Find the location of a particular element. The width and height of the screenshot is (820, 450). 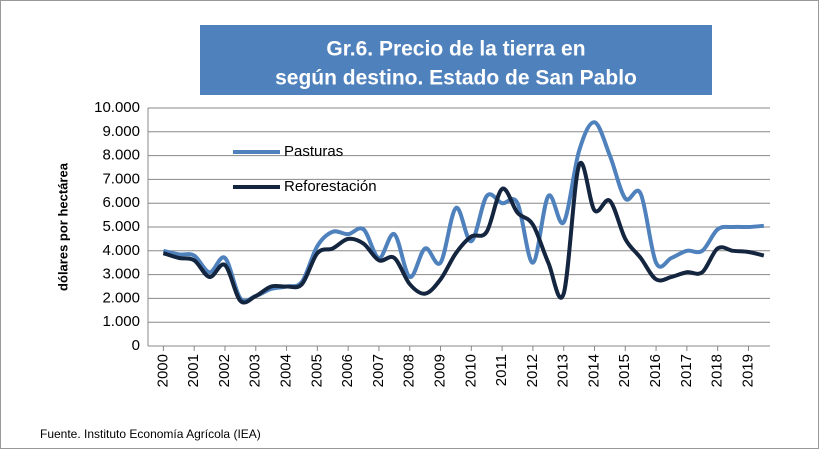

x-tick-label: 2002 is located at coordinates (224, 370).